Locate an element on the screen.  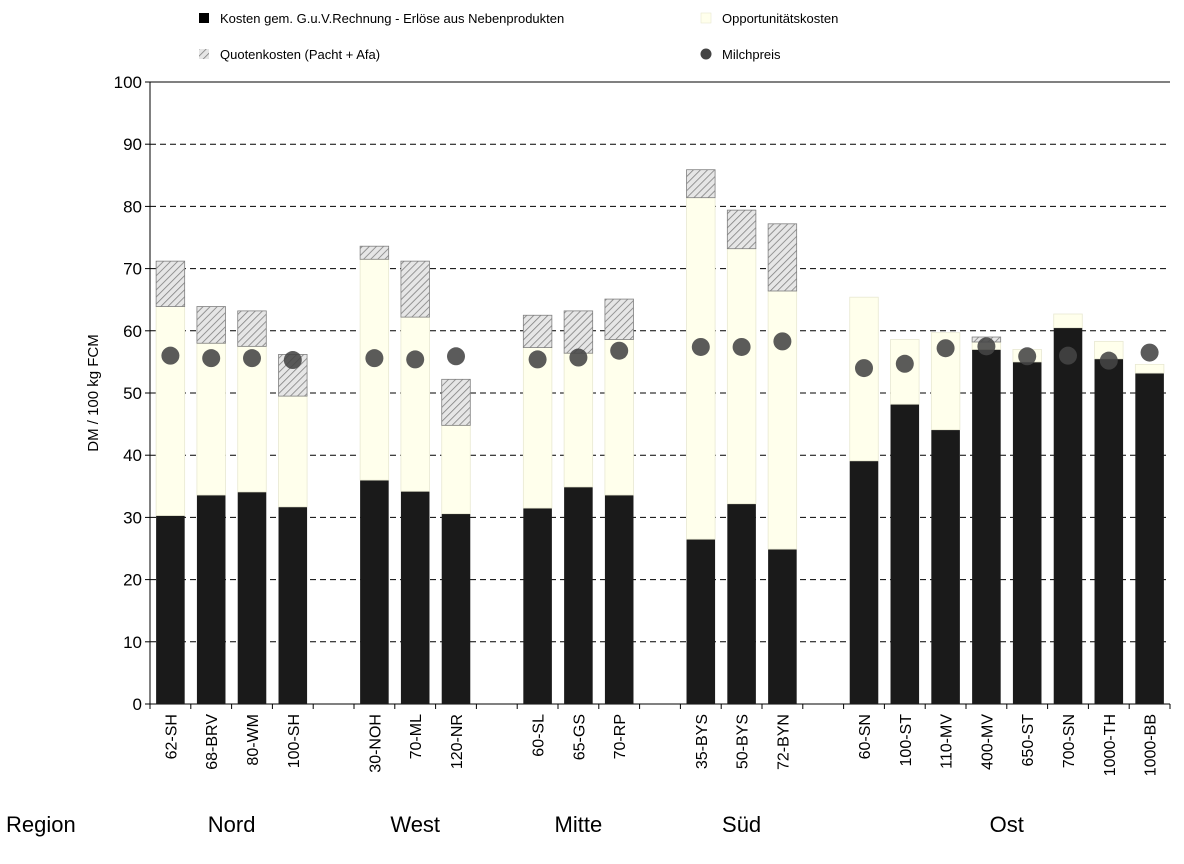
bar-stack-1000-BB is located at coordinates (1149, 533).